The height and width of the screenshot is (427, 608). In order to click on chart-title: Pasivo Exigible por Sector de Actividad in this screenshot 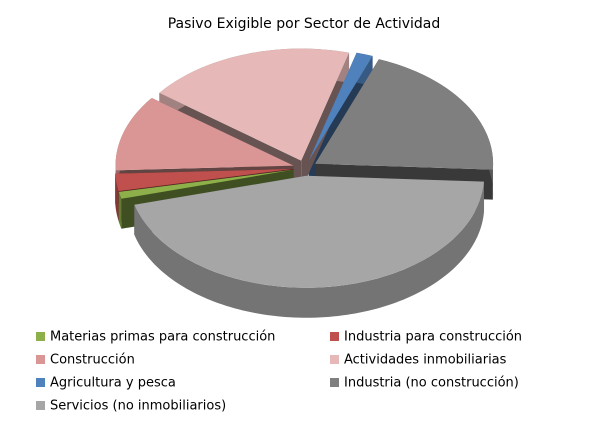, I will do `click(304, 24)`.